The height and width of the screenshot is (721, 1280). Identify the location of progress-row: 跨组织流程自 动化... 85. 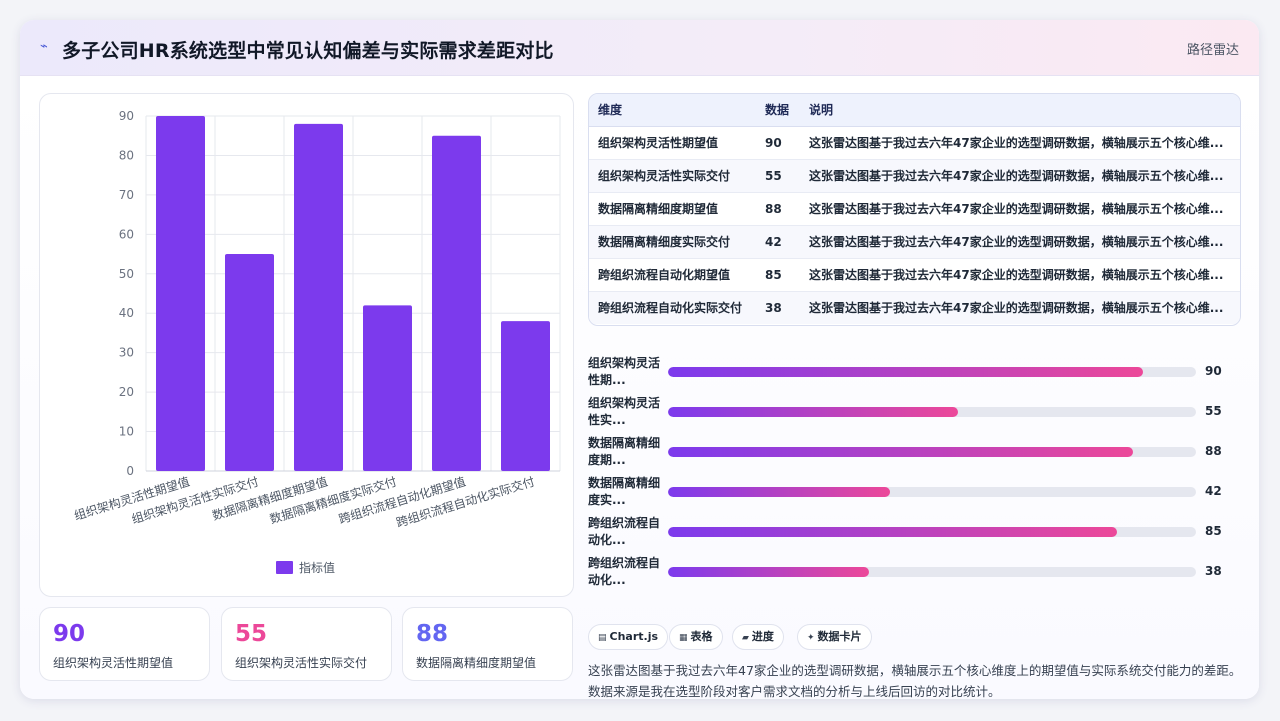
(918, 533).